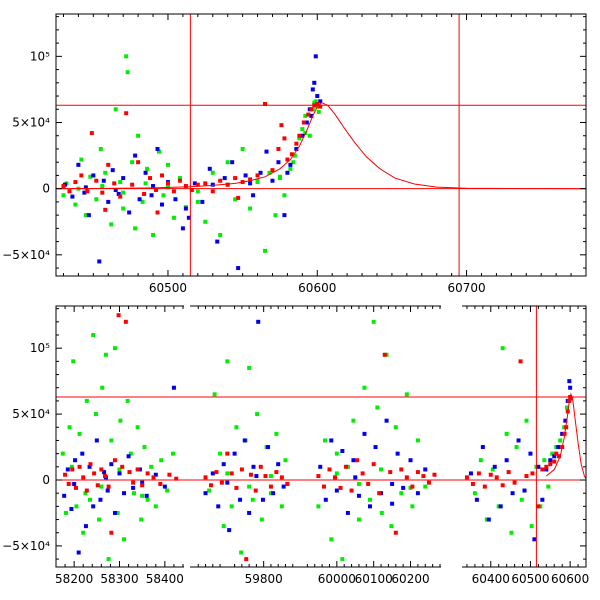  What do you see at coordinates (317, 288) in the screenshot?
I see `top-x-tick-label: 60600` at bounding box center [317, 288].